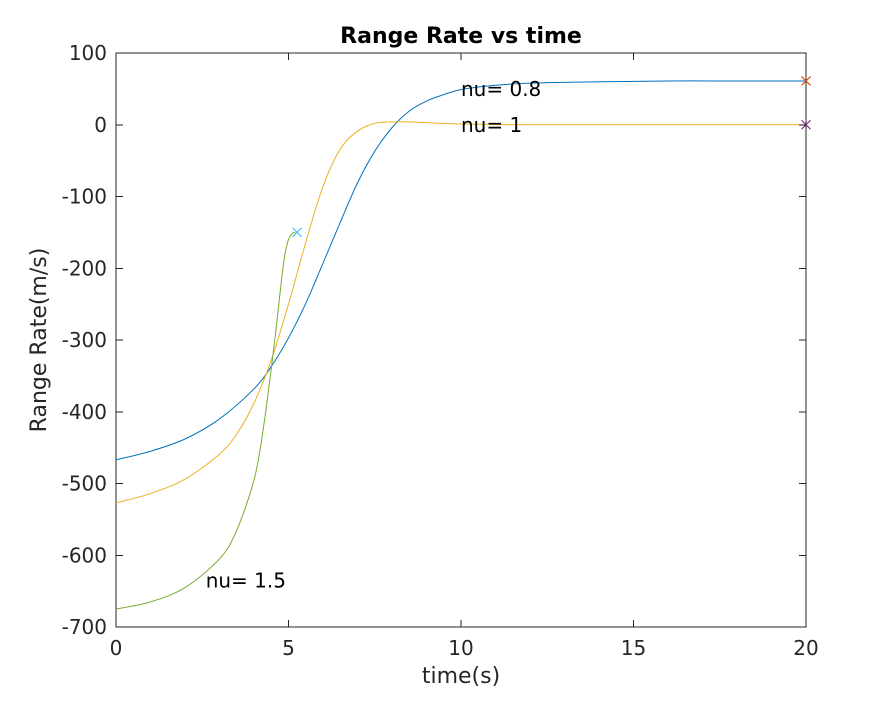 The height and width of the screenshot is (703, 891). I want to click on x-tick-label: 20, so click(805, 648).